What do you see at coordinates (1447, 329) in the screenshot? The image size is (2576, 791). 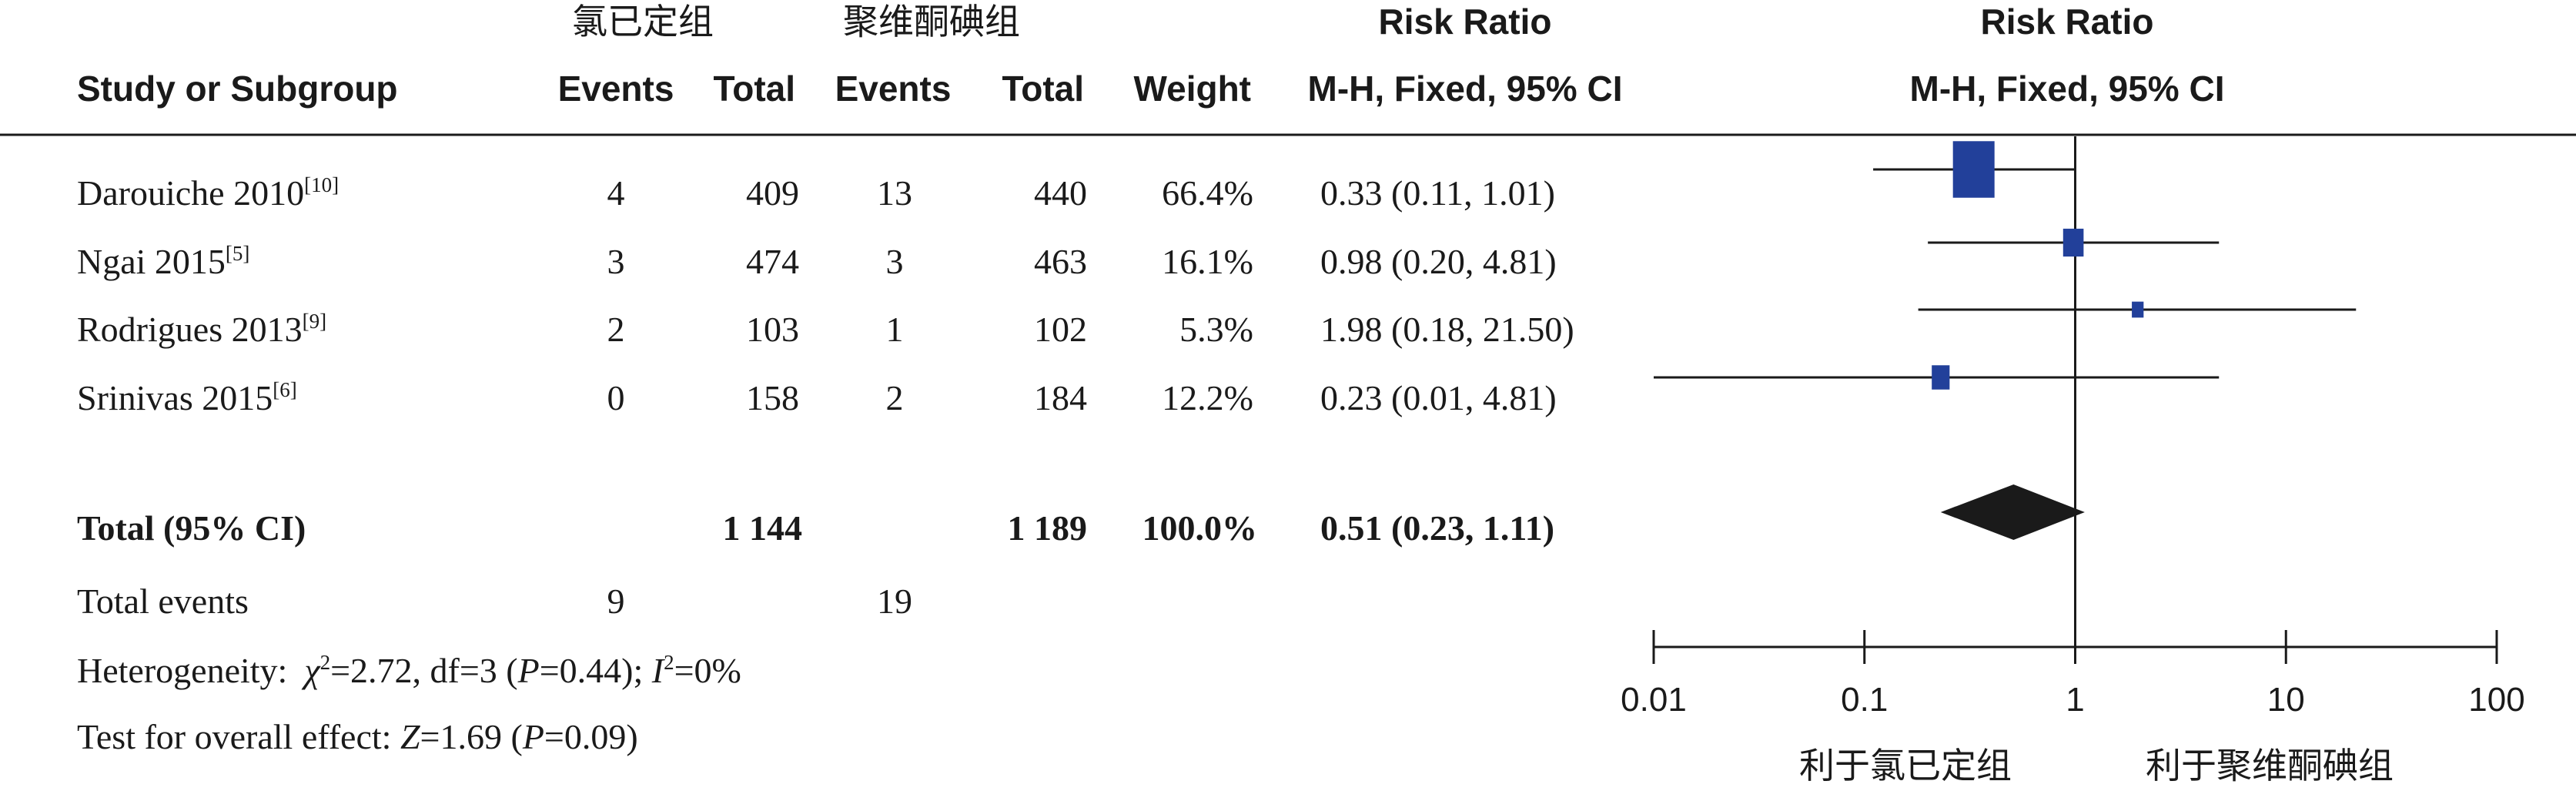 I see `risk-ratio-ci-cell: 1.98 (0.18, 21.50)` at bounding box center [1447, 329].